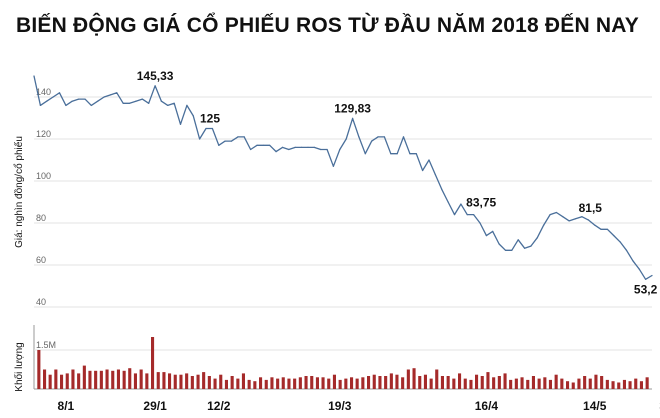 The image size is (660, 418). Describe the element at coordinates (41, 302) in the screenshot. I see `price-y-tick-label: 40` at that location.